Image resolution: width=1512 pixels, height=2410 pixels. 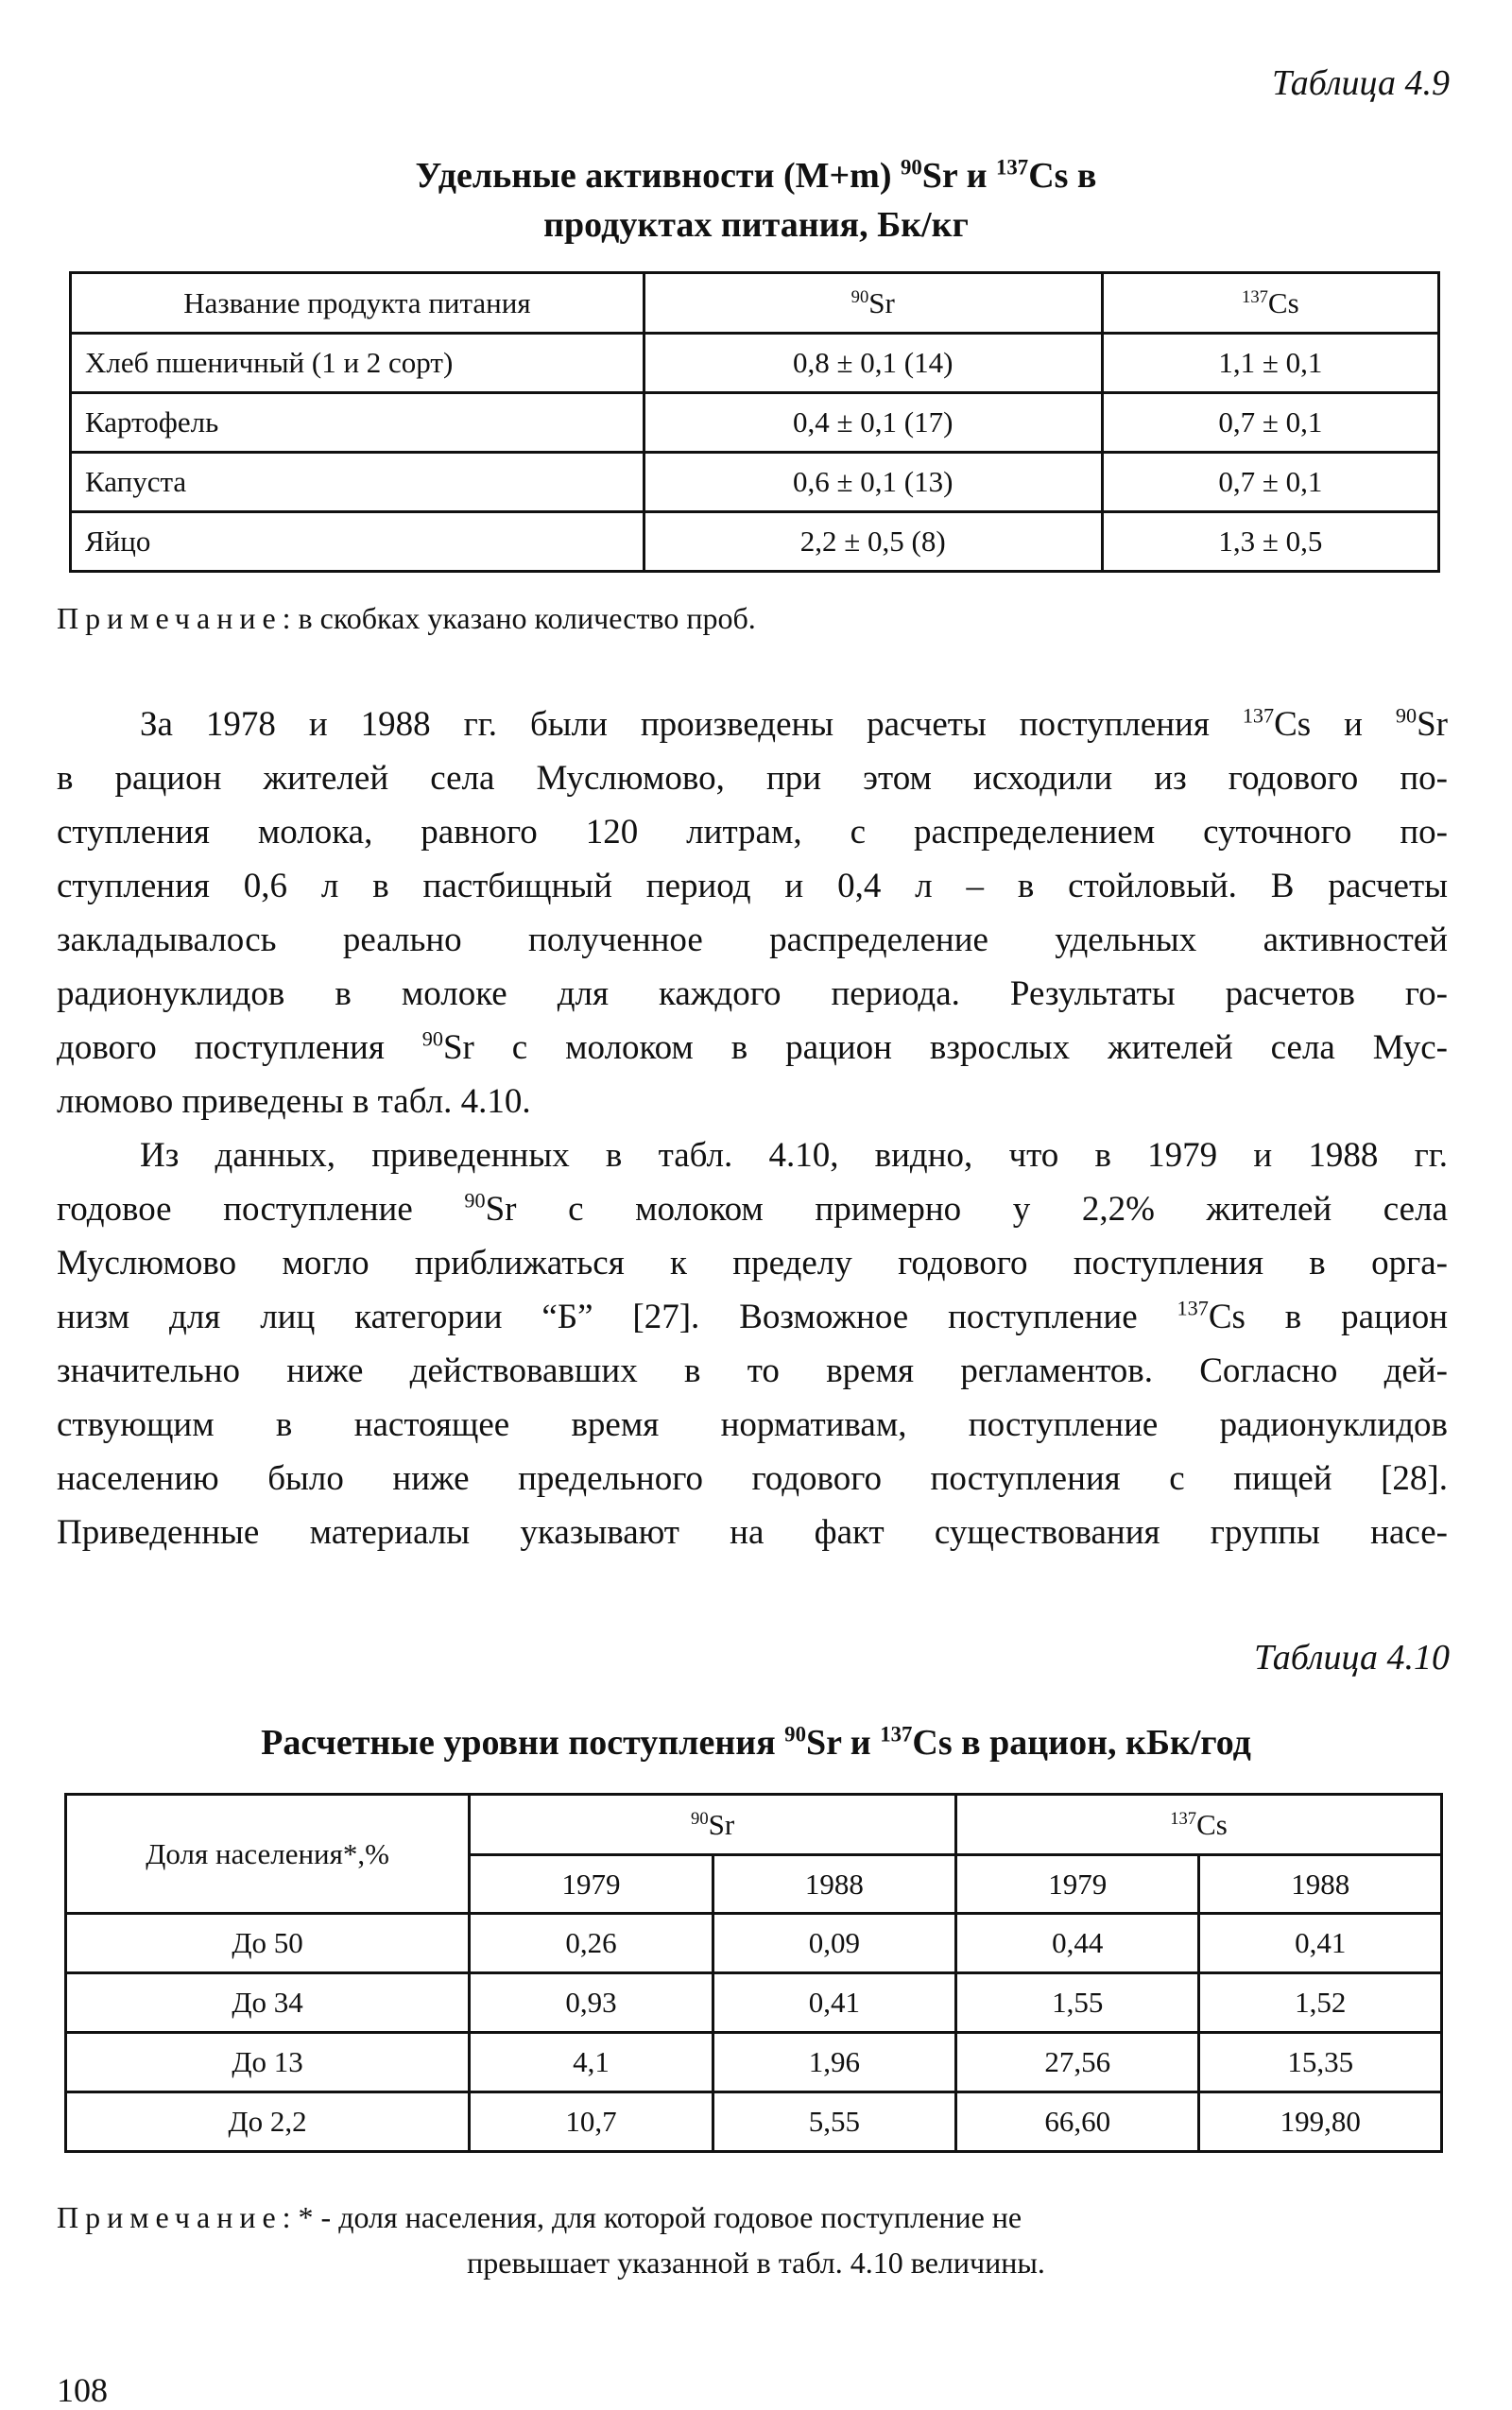 I want to click on cell-cs1979: 0,44, so click(x=1077, y=1943).